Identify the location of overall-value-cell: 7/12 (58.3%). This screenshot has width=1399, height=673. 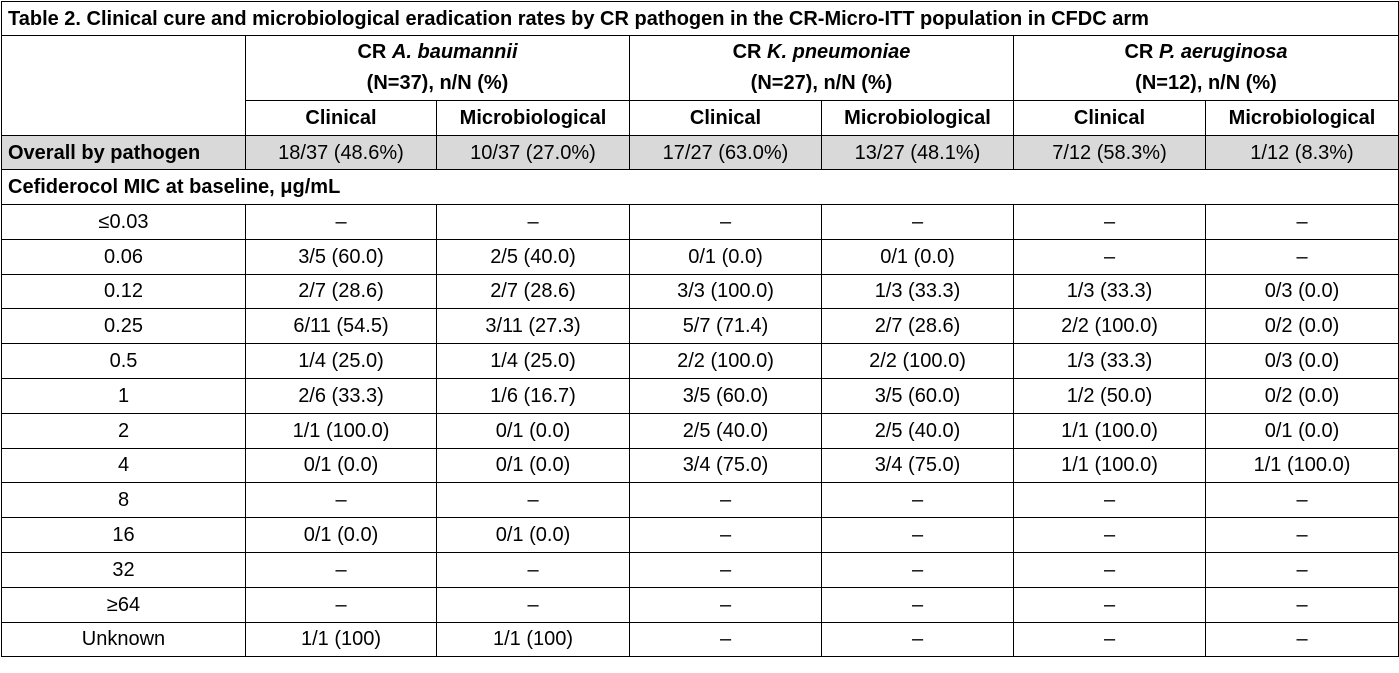
(1109, 152).